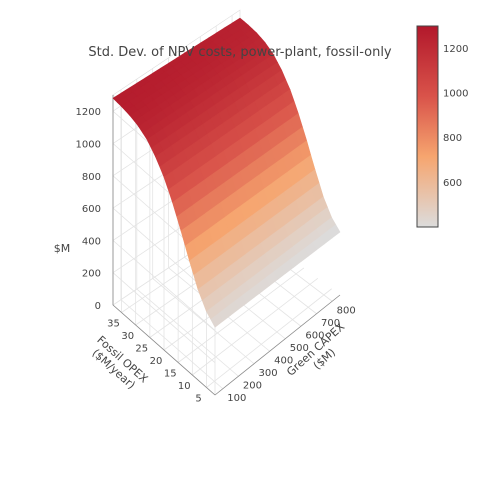  Describe the element at coordinates (88, 145) in the screenshot. I see `z-tick-label: 1000` at that location.